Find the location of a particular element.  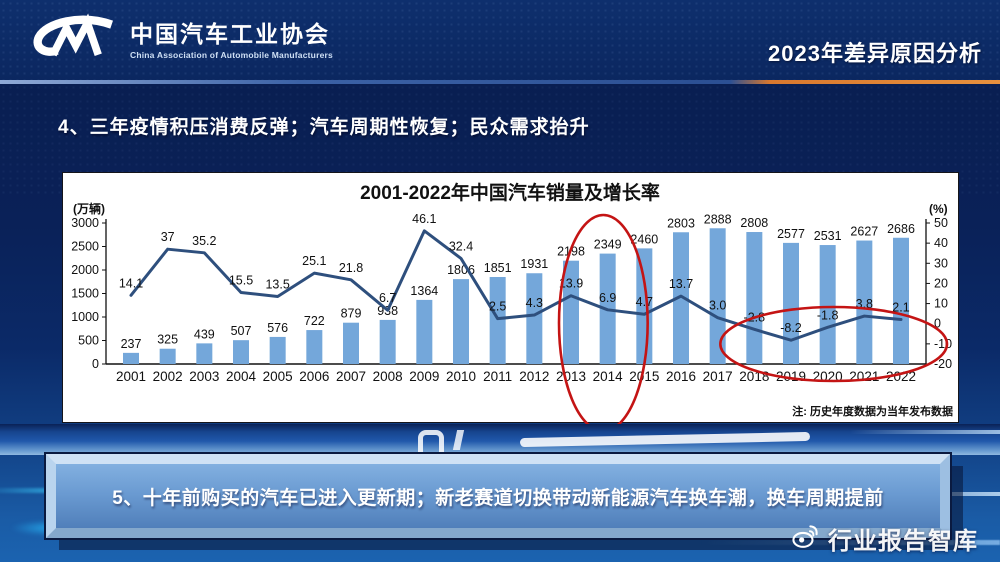

dashboard-strip is located at coordinates (500, 439).